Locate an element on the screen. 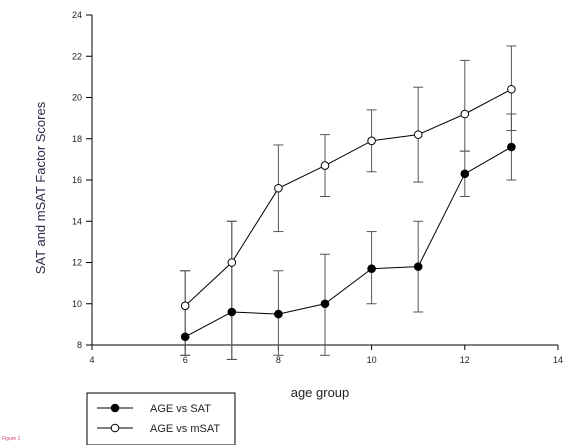 This screenshot has height=445, width=563. x-tick-label-14: 14 is located at coordinates (558, 360).